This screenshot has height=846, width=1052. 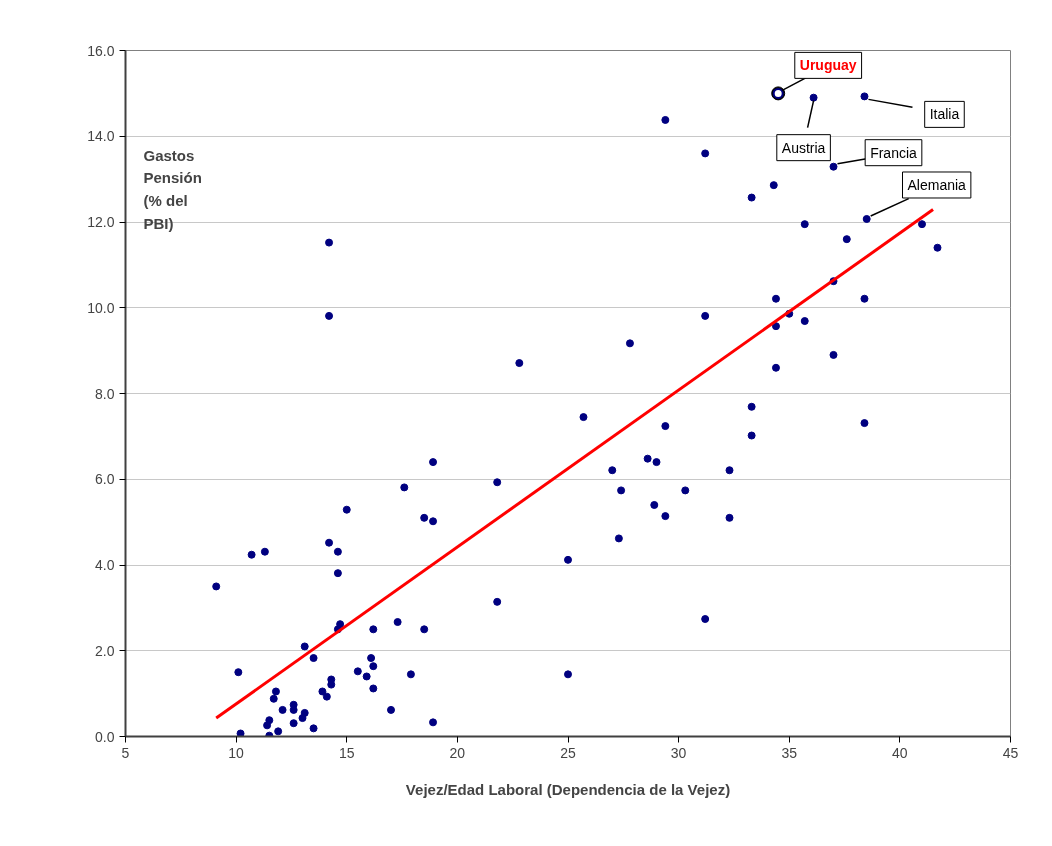 What do you see at coordinates (101, 50) in the screenshot?
I see `y-tick-label: 16.0` at bounding box center [101, 50].